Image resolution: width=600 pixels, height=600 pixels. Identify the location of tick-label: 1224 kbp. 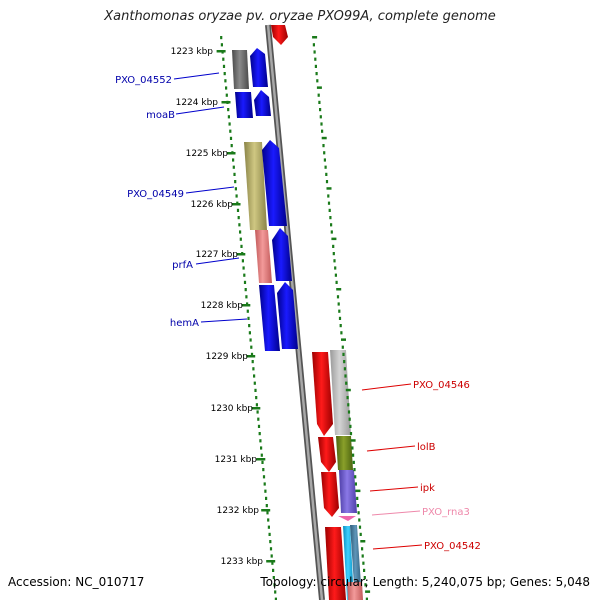
(197, 103).